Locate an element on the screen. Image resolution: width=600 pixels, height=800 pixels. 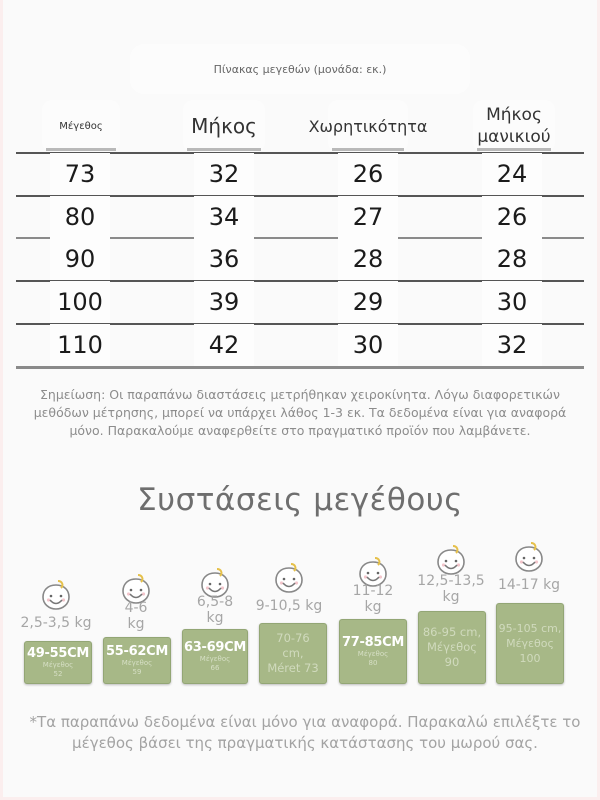
size-stage: 6,5-8 kg is located at coordinates (215, 596).